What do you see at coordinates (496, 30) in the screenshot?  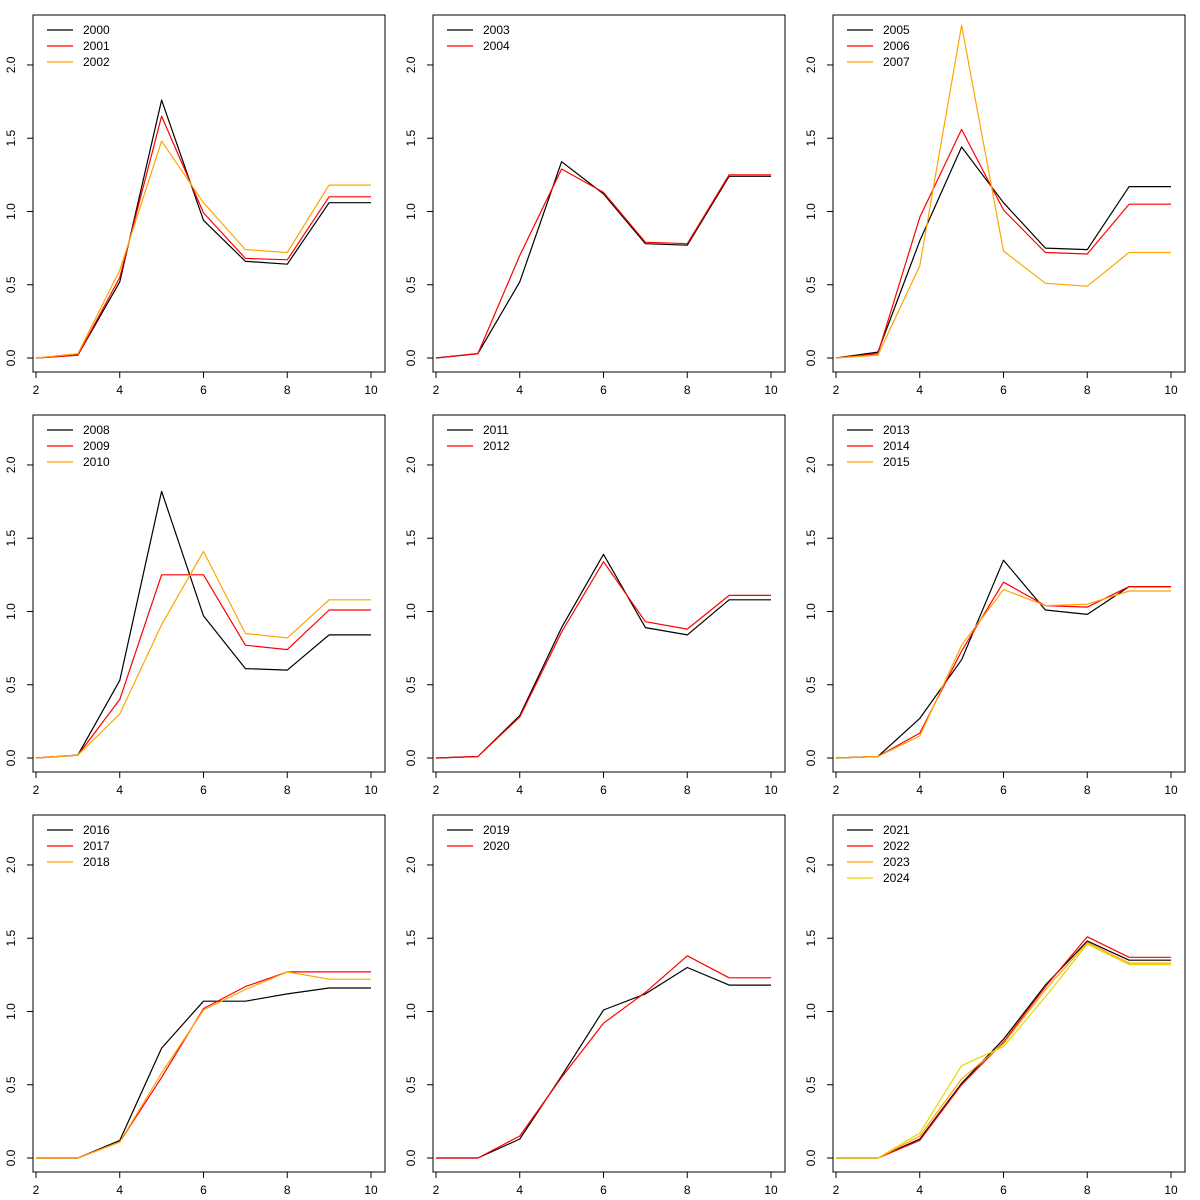 I see `legend-label: 2003` at bounding box center [496, 30].